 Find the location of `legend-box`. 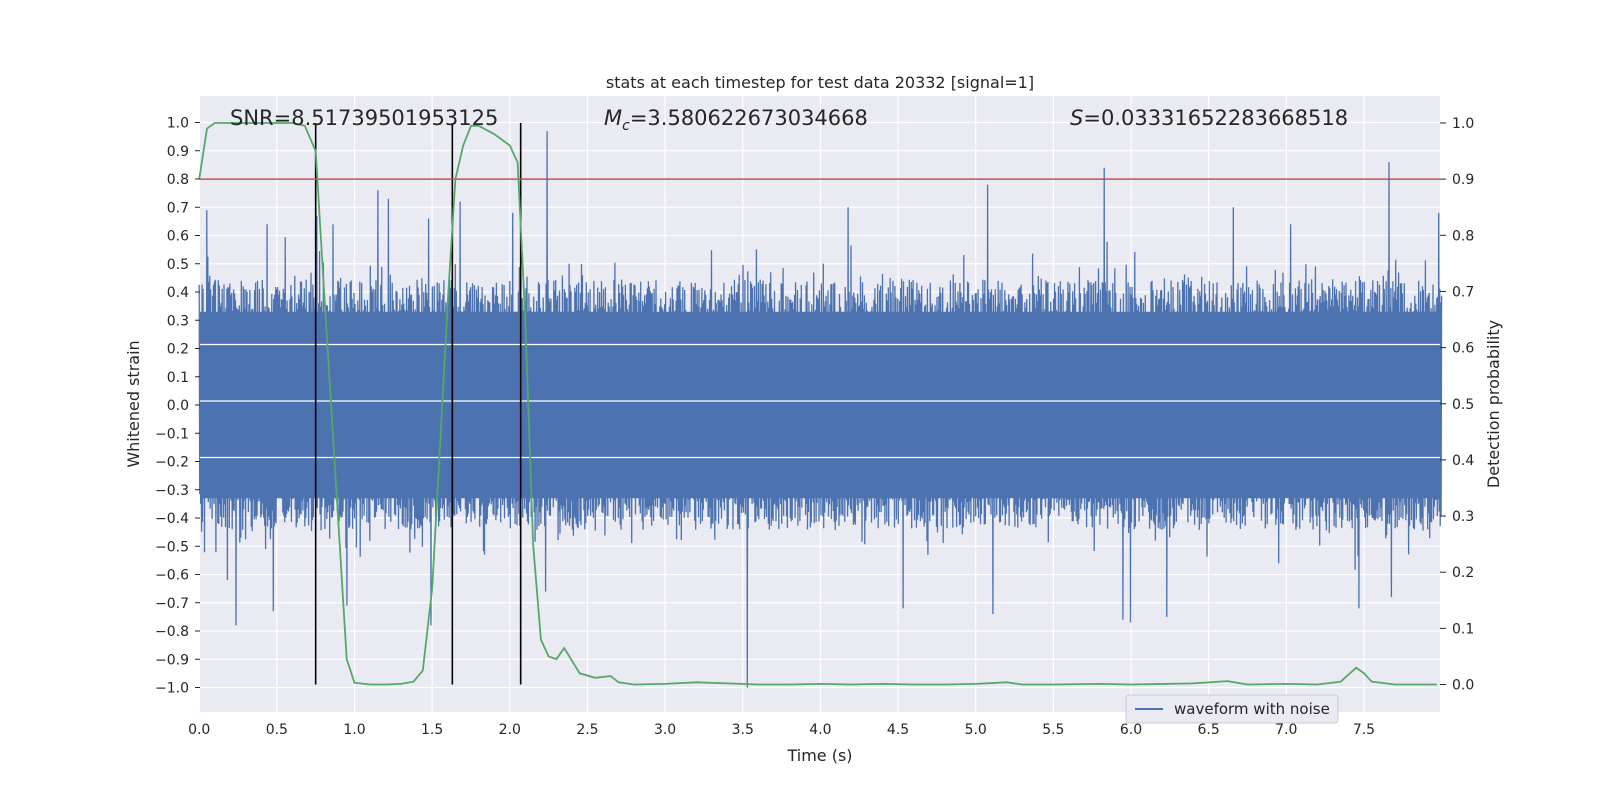

legend-box is located at coordinates (1232, 709).